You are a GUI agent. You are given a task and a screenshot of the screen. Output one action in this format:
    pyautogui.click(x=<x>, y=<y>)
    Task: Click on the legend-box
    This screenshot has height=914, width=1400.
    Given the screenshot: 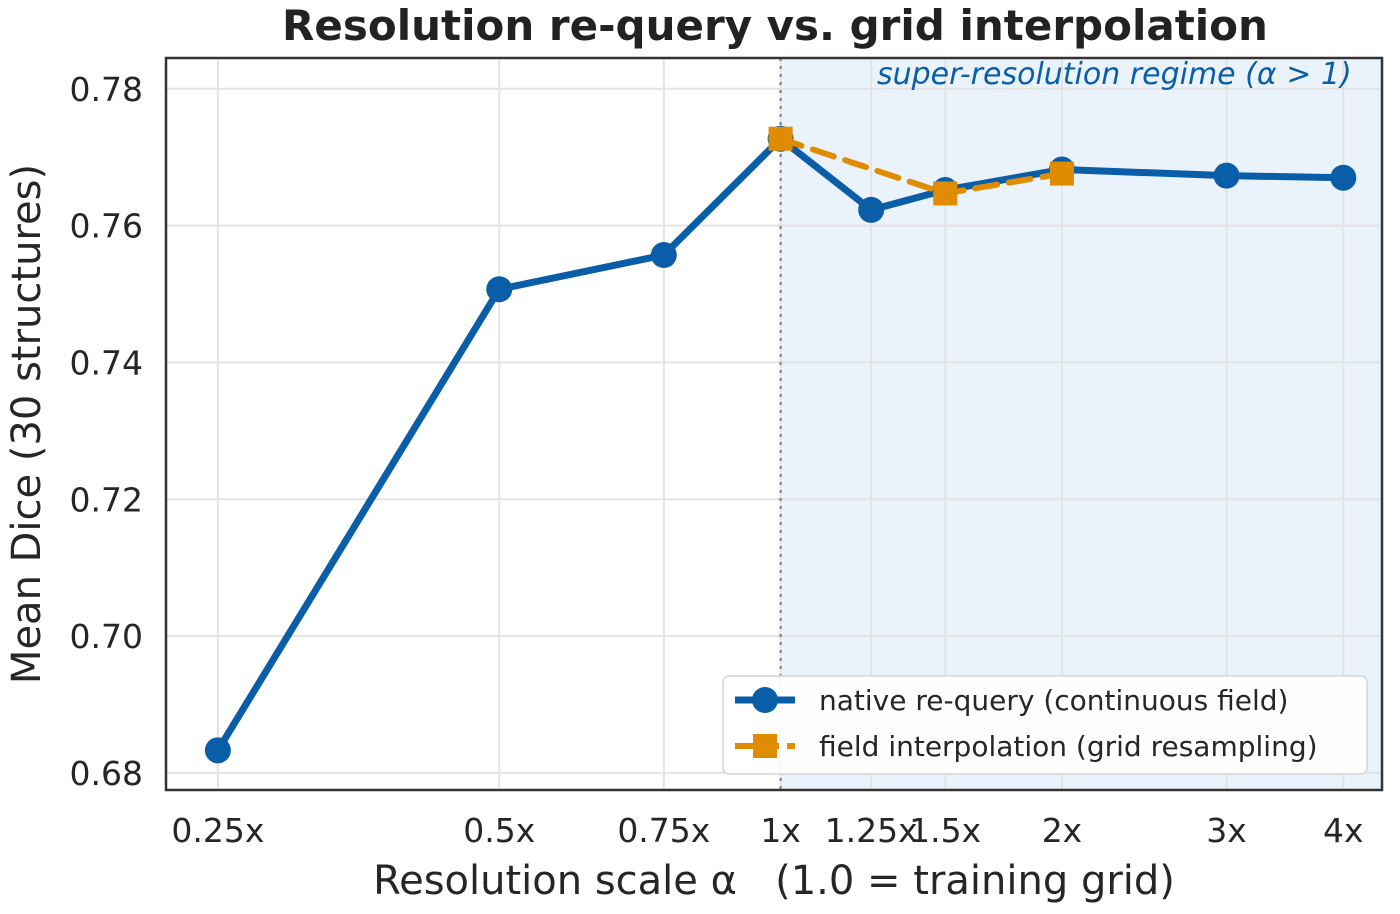 What is the action you would take?
    pyautogui.click(x=1045, y=725)
    